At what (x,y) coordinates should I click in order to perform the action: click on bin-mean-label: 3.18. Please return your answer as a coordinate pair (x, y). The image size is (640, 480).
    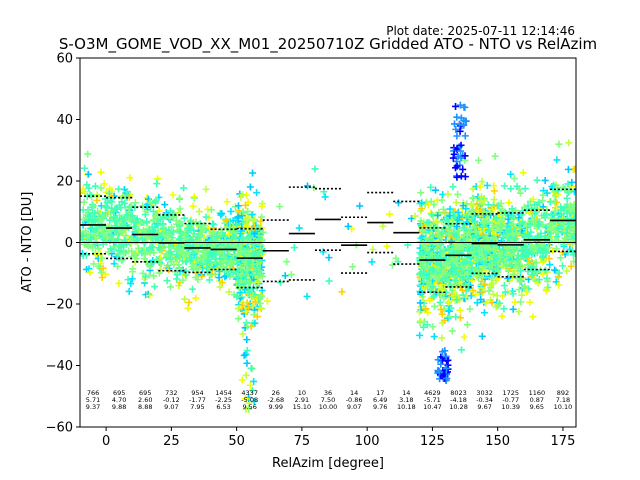
    Looking at the image, I should click on (406, 400).